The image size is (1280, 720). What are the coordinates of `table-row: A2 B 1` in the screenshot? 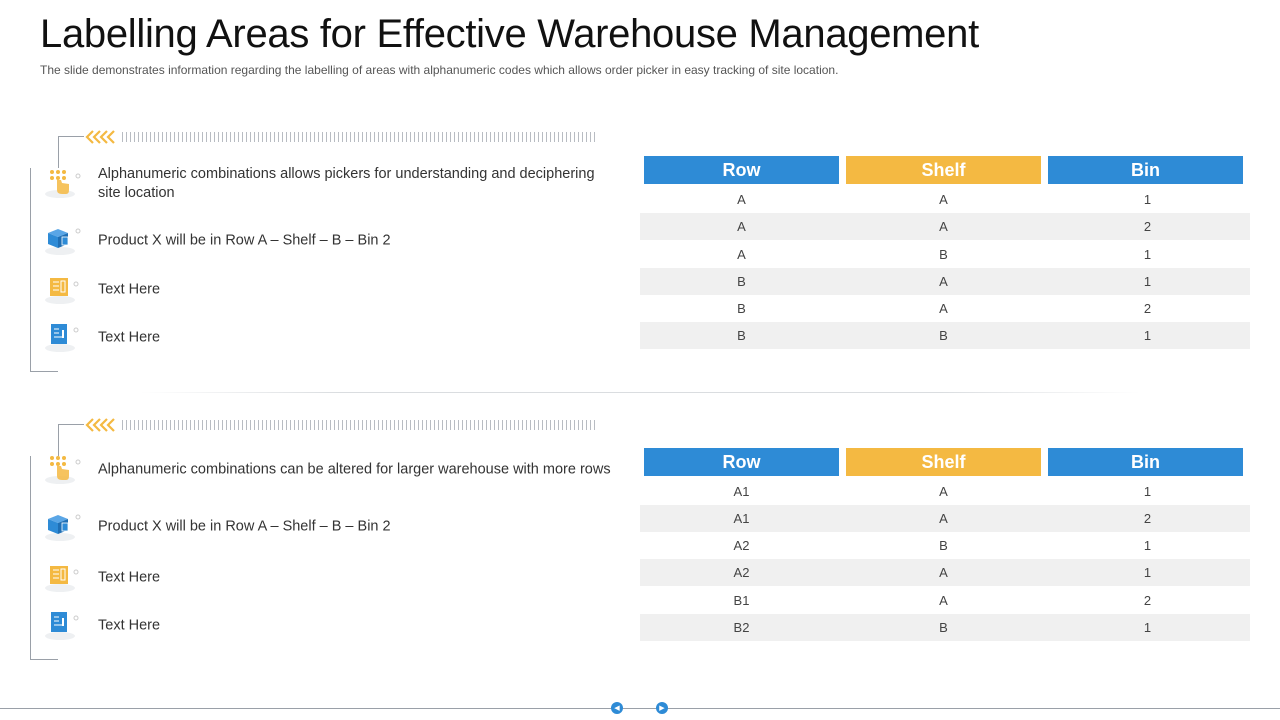 It's located at (945, 545).